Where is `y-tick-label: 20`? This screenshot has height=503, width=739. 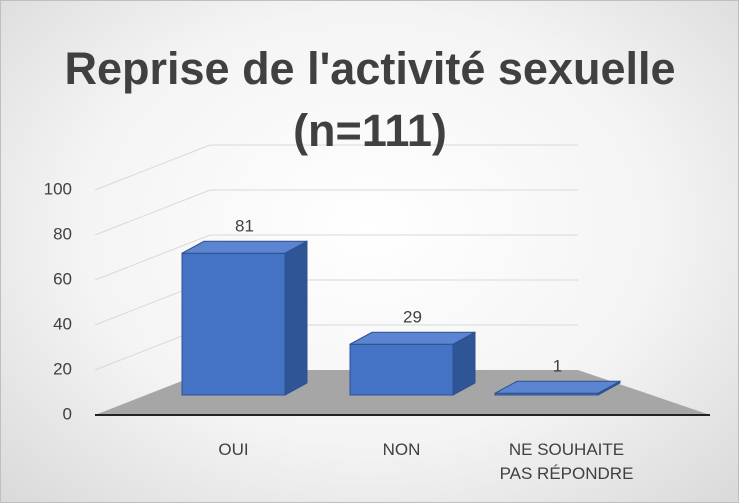
y-tick-label: 20 is located at coordinates (62, 368).